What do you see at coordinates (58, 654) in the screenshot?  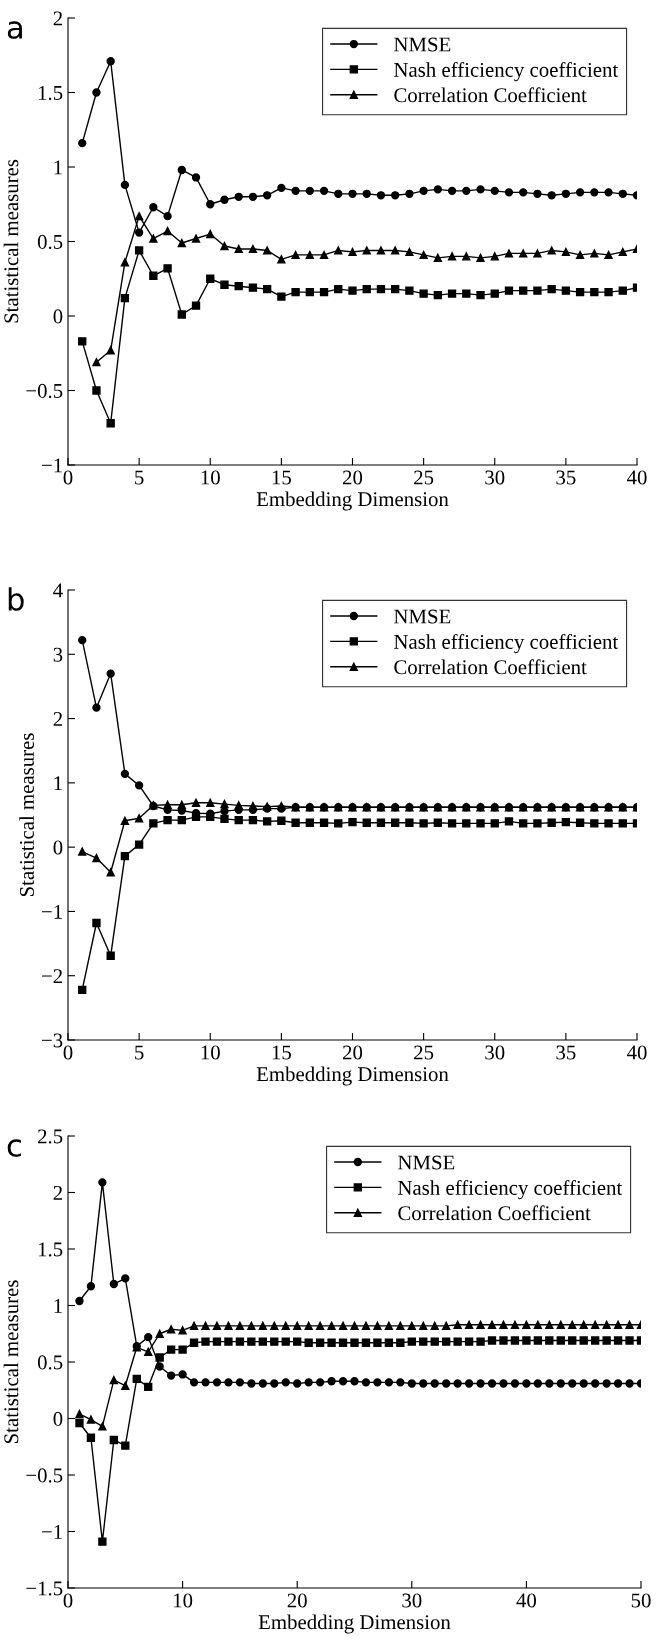 I see `y-tick-label: 3` at bounding box center [58, 654].